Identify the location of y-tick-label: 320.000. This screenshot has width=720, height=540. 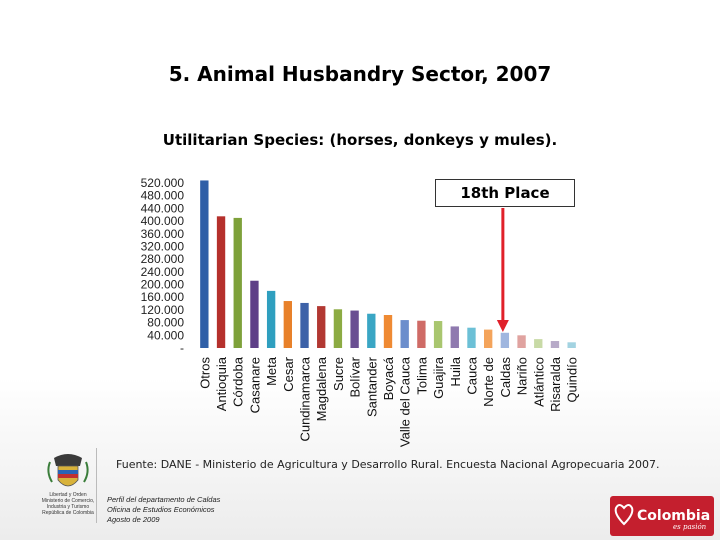
(163, 246).